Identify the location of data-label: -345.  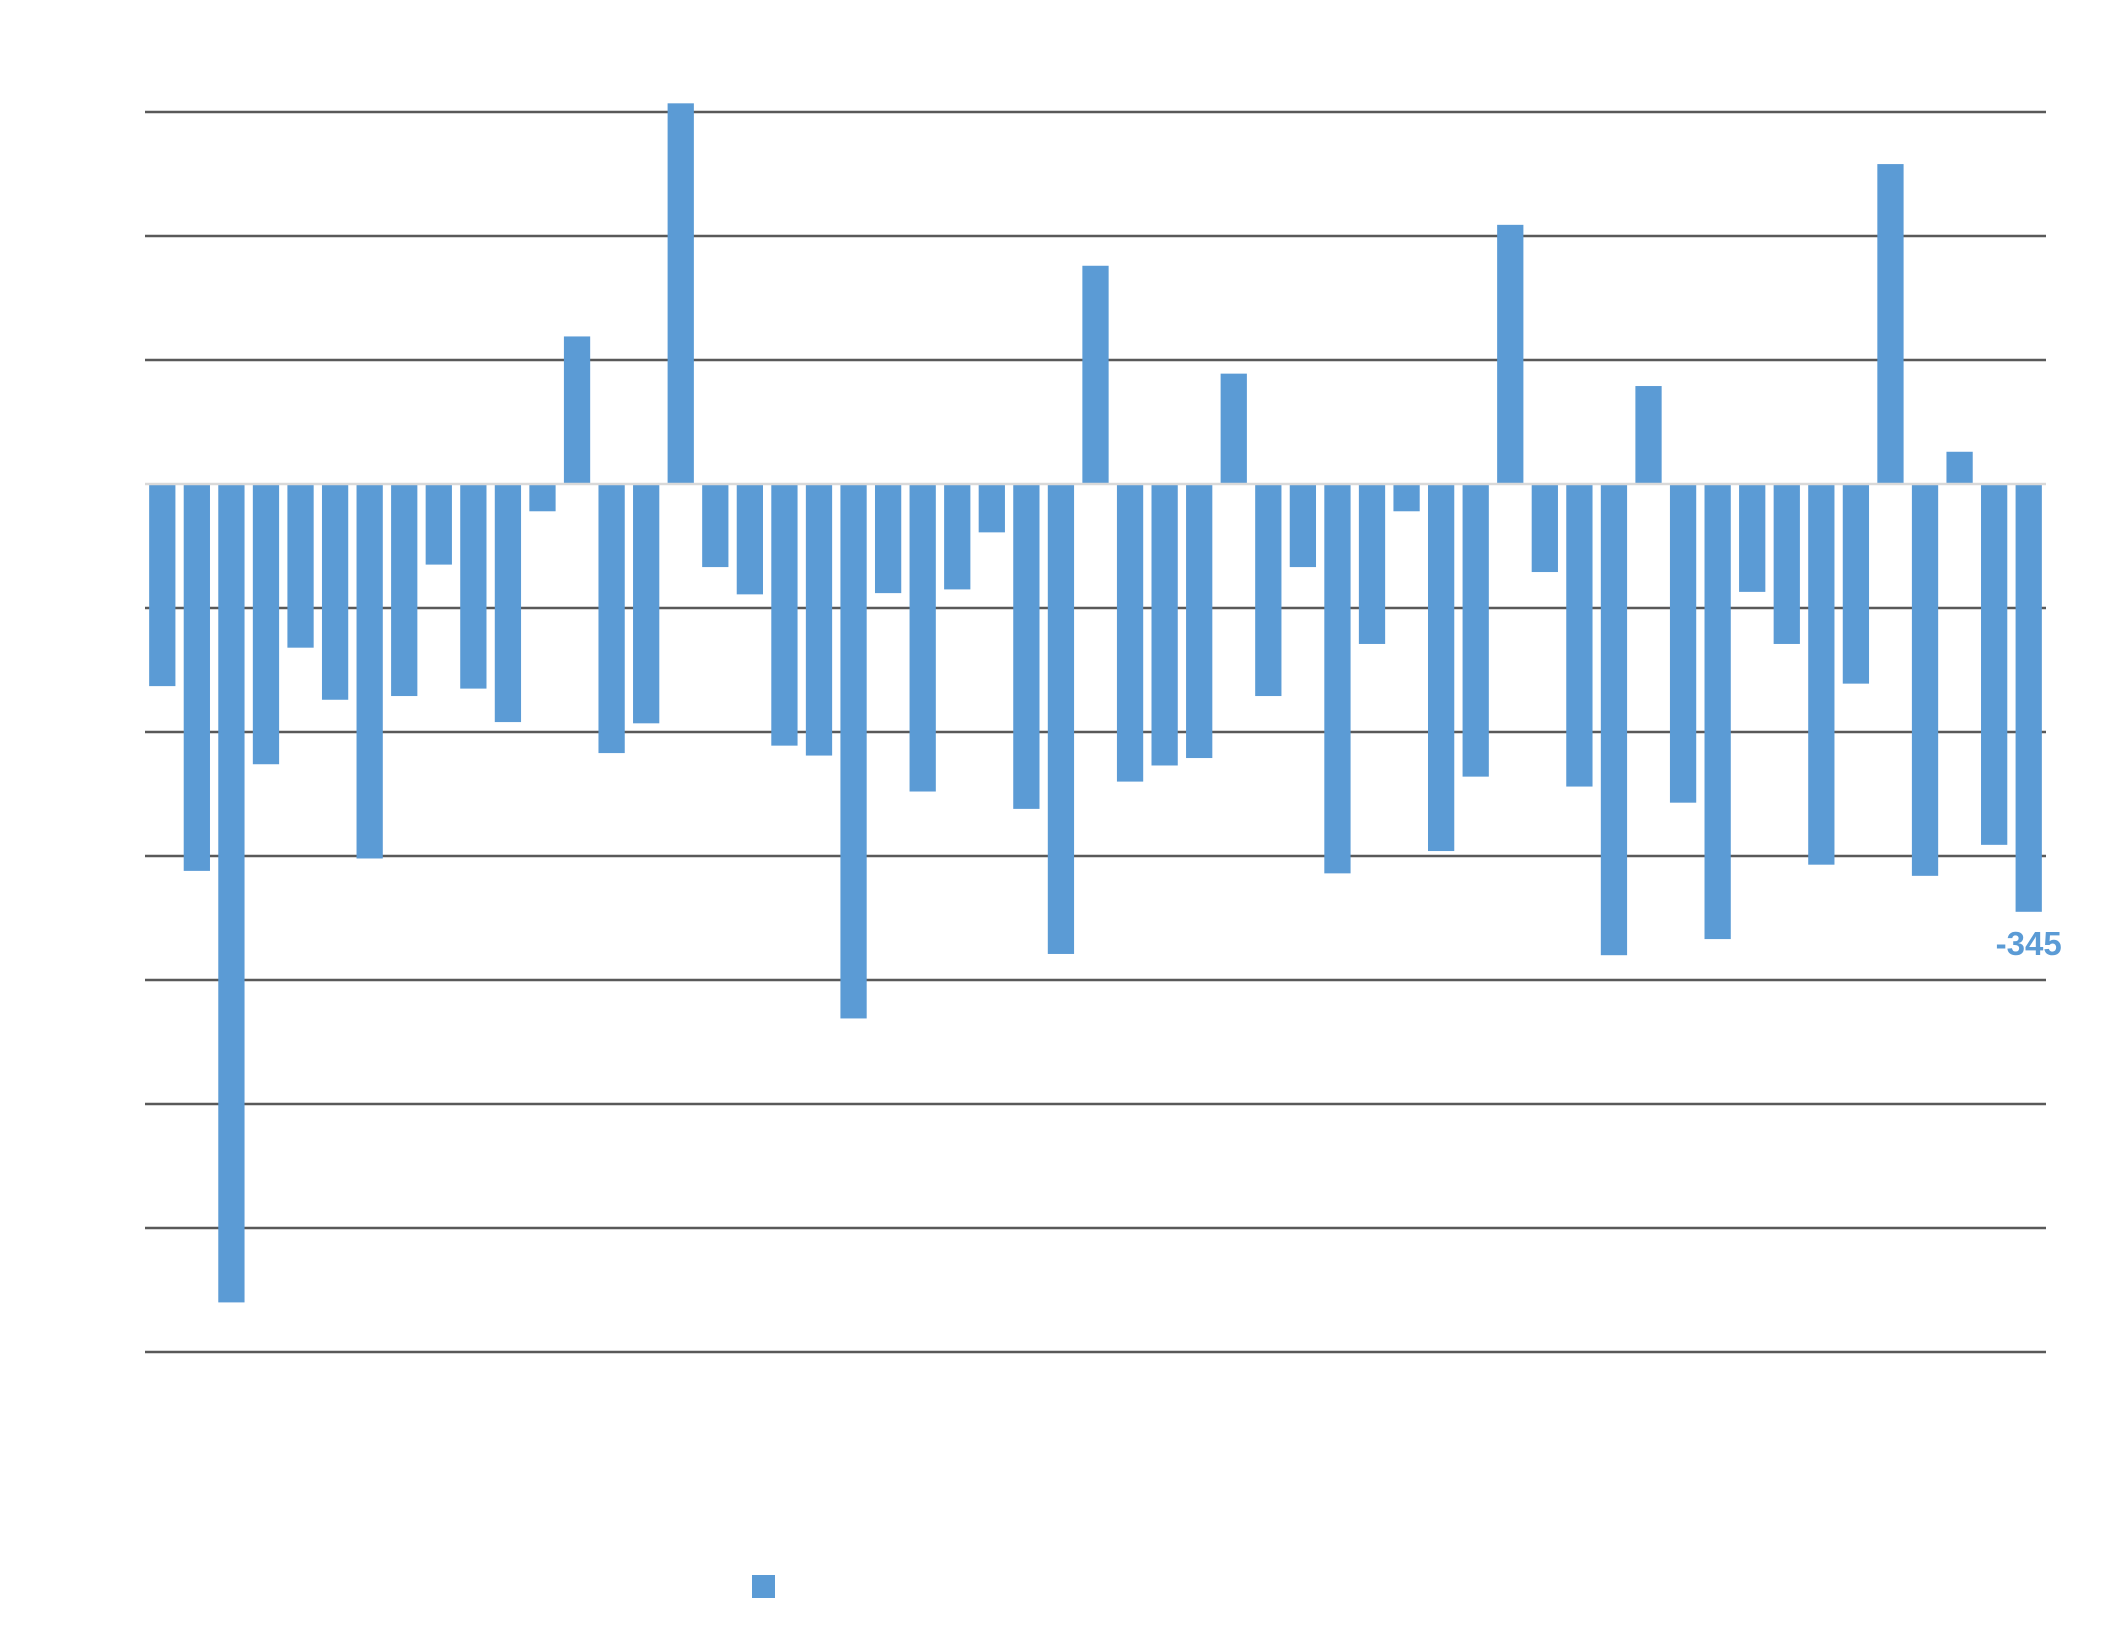
(2029, 943).